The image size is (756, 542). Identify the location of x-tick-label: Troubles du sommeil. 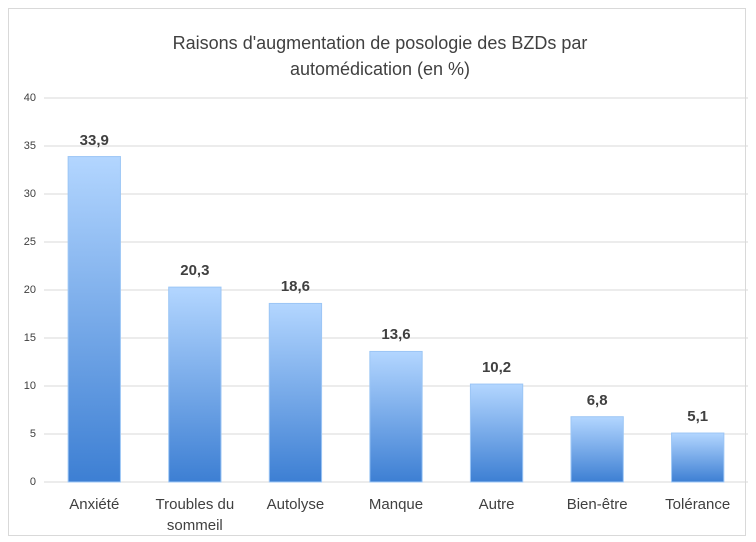
(195, 515).